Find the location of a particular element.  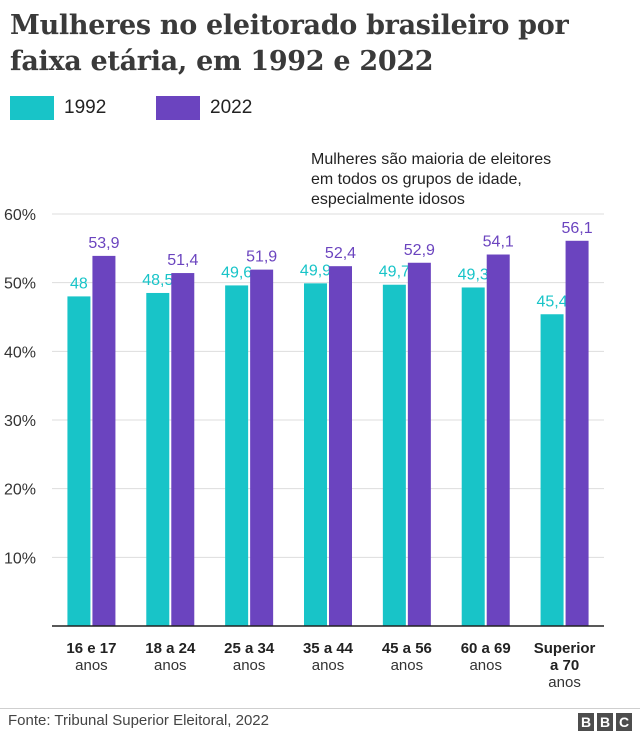

legend-item-1992: 1992 is located at coordinates (58, 108).